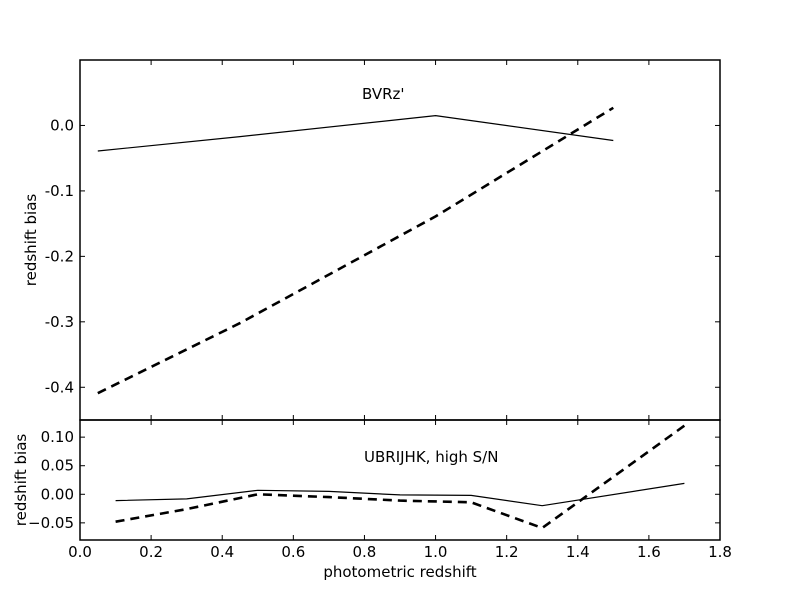 The image size is (800, 600). What do you see at coordinates (720, 552) in the screenshot?
I see `x-tick-label: 1.8` at bounding box center [720, 552].